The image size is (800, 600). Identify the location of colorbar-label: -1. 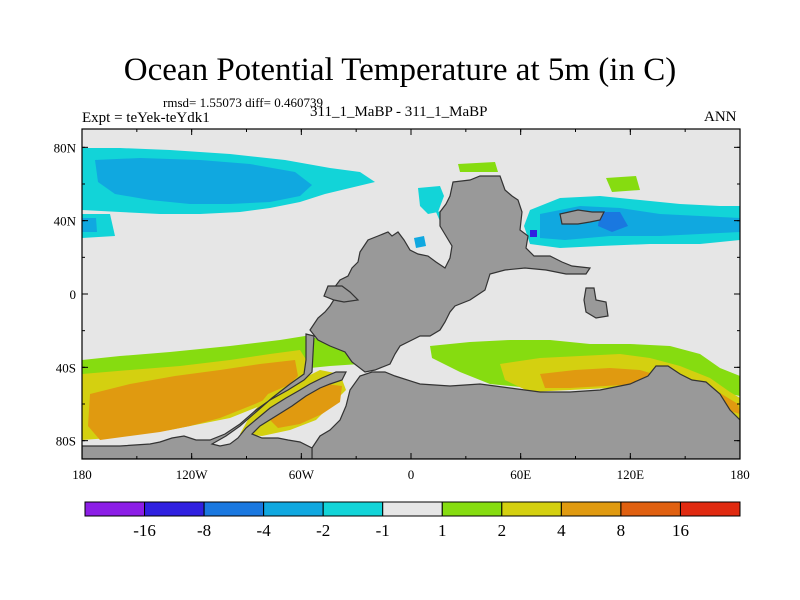
(383, 530).